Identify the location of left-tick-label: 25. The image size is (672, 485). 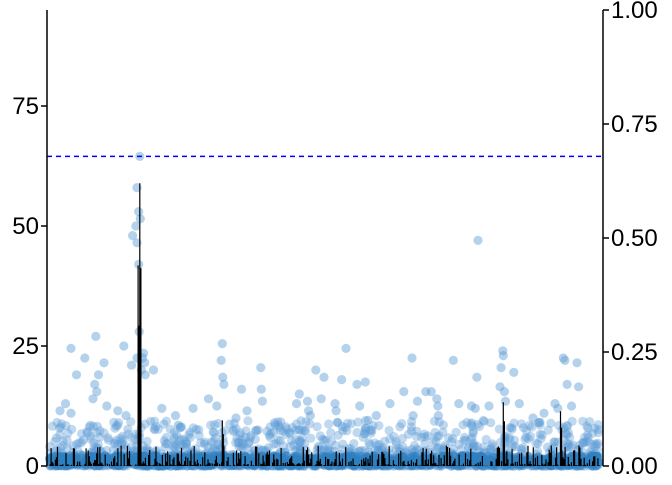
(25, 346).